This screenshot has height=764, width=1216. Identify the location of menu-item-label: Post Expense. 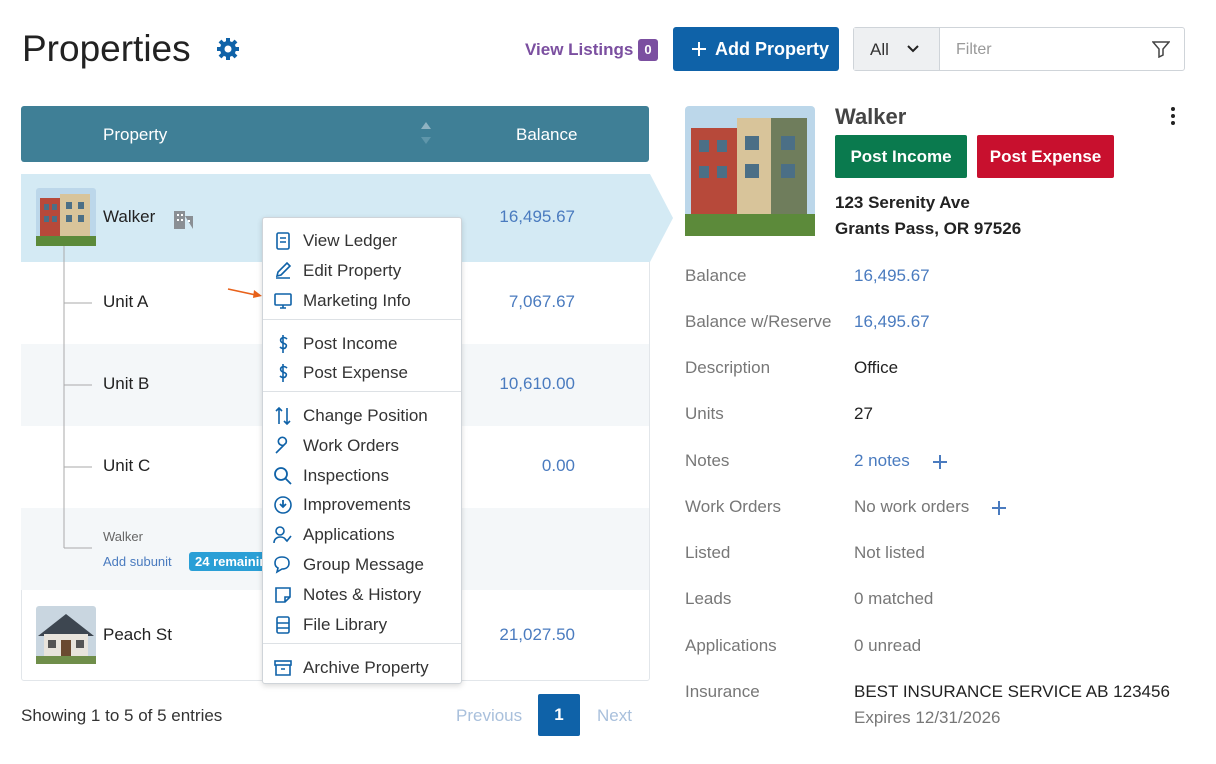
(355, 373).